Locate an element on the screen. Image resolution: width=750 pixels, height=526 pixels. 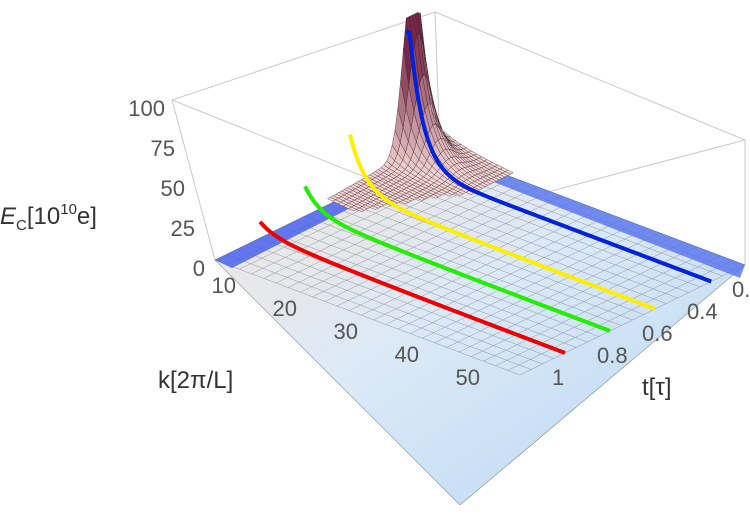
z-axis-label: EC[1010e] is located at coordinates (48, 217).